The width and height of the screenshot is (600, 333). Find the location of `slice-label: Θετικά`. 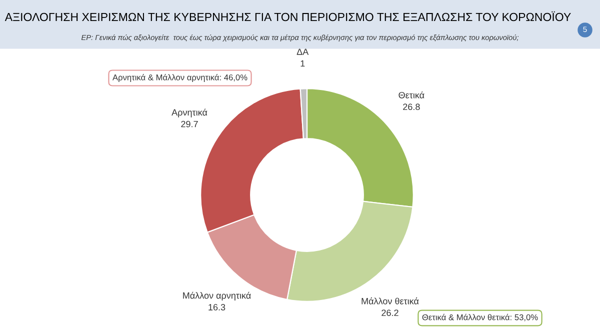

slice-label: Θετικά is located at coordinates (411, 94).